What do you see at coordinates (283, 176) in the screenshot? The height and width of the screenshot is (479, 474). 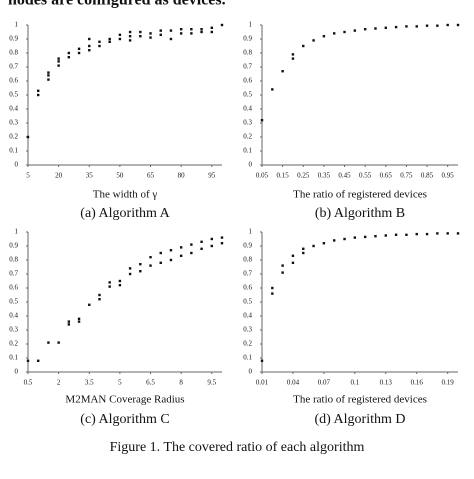 I see `x-tick-label: 0.15` at bounding box center [283, 176].